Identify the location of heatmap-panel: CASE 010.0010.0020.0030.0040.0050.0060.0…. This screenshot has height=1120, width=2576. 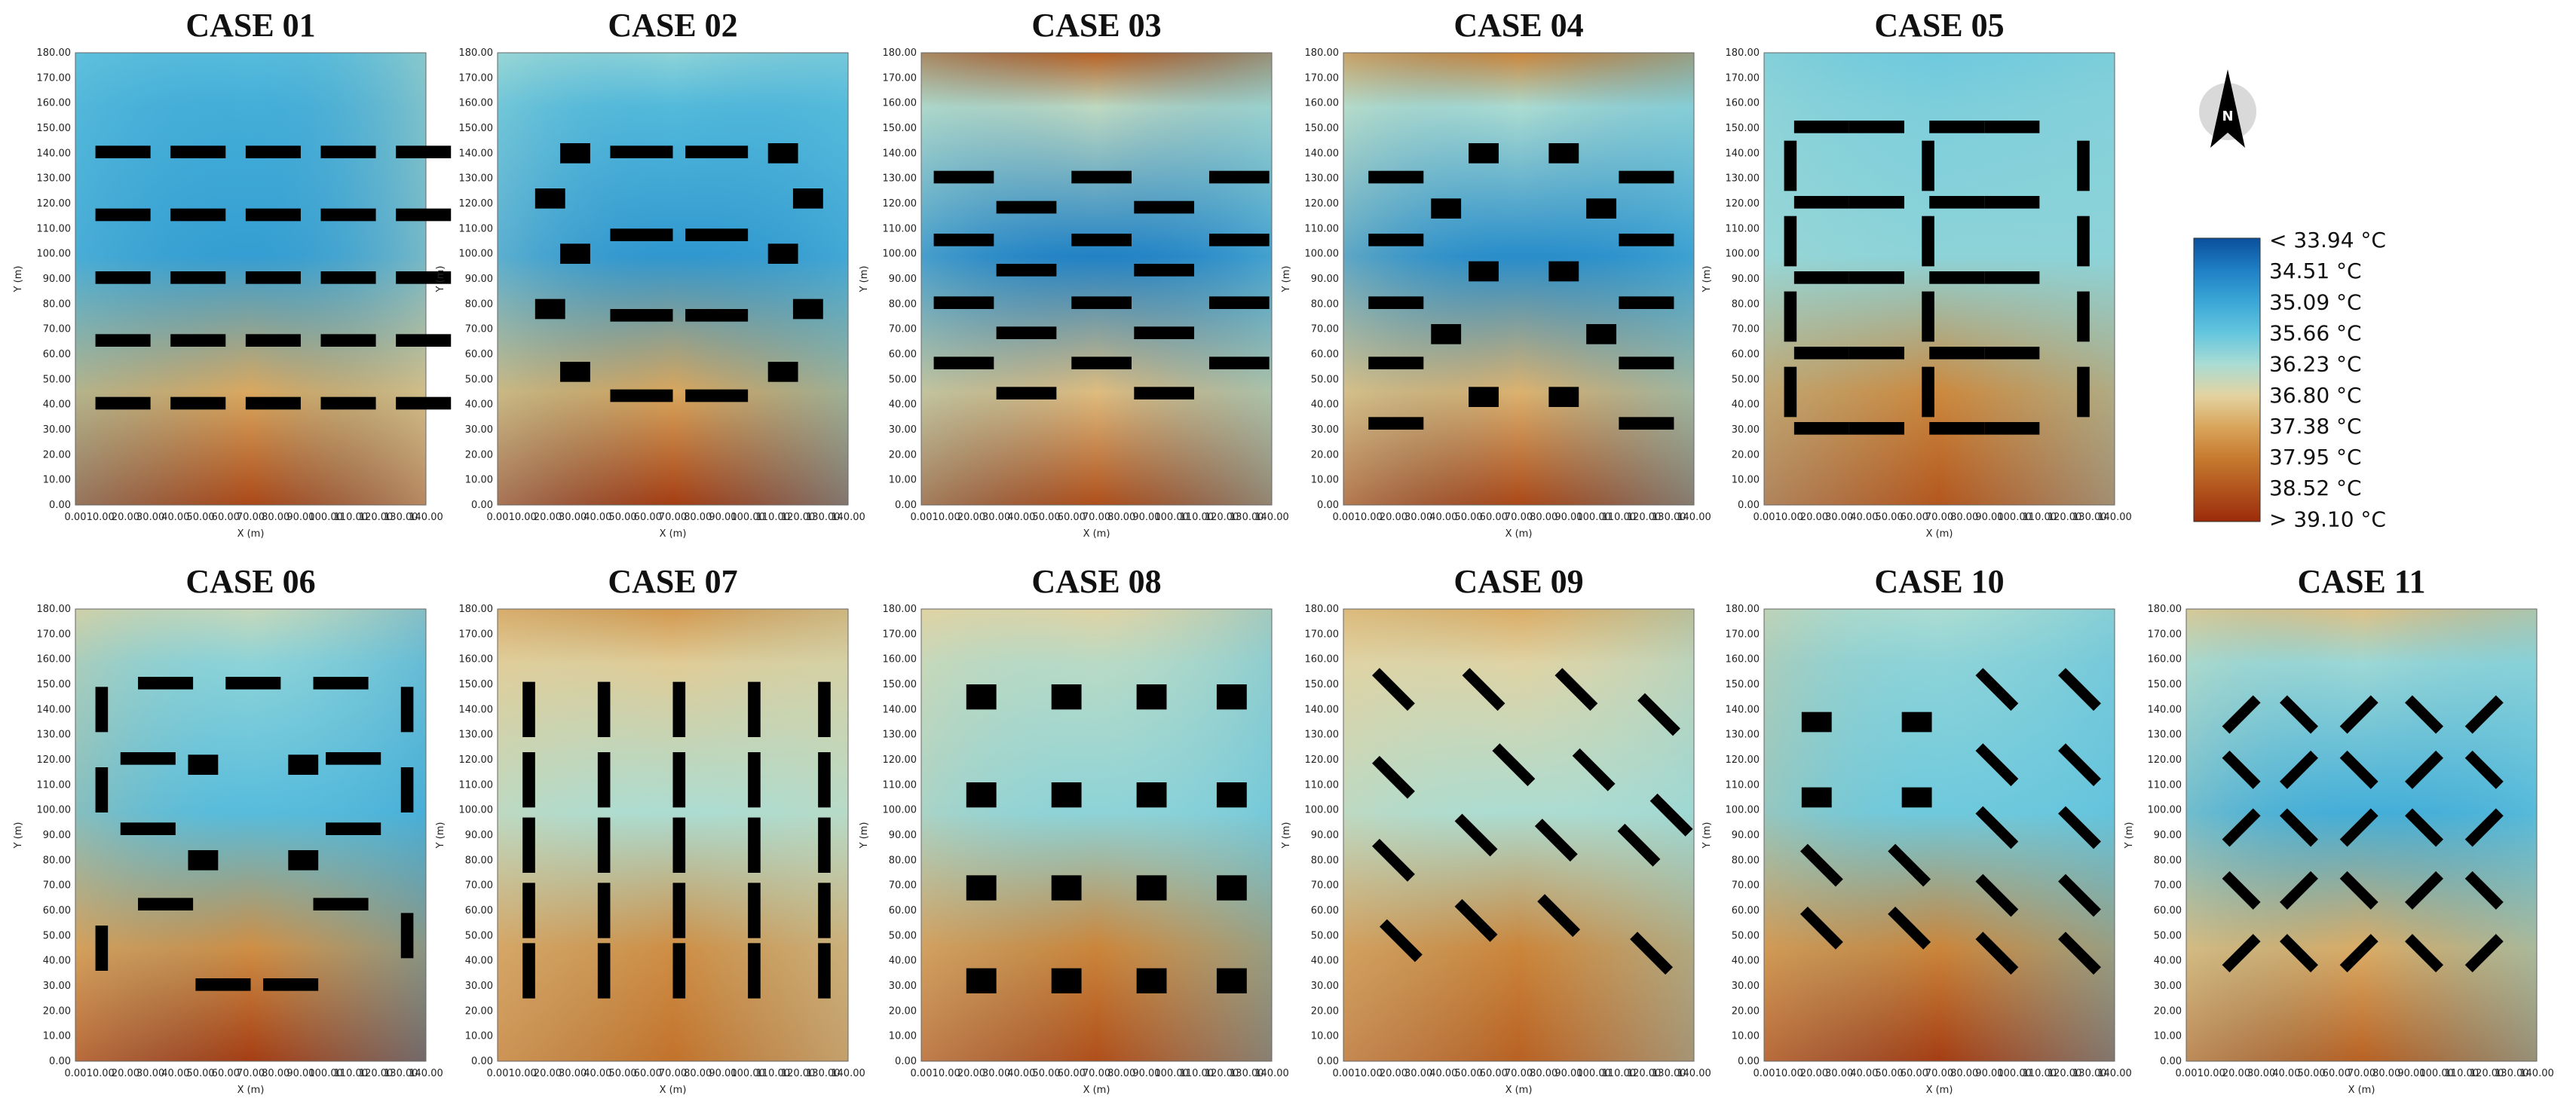
(232, 273).